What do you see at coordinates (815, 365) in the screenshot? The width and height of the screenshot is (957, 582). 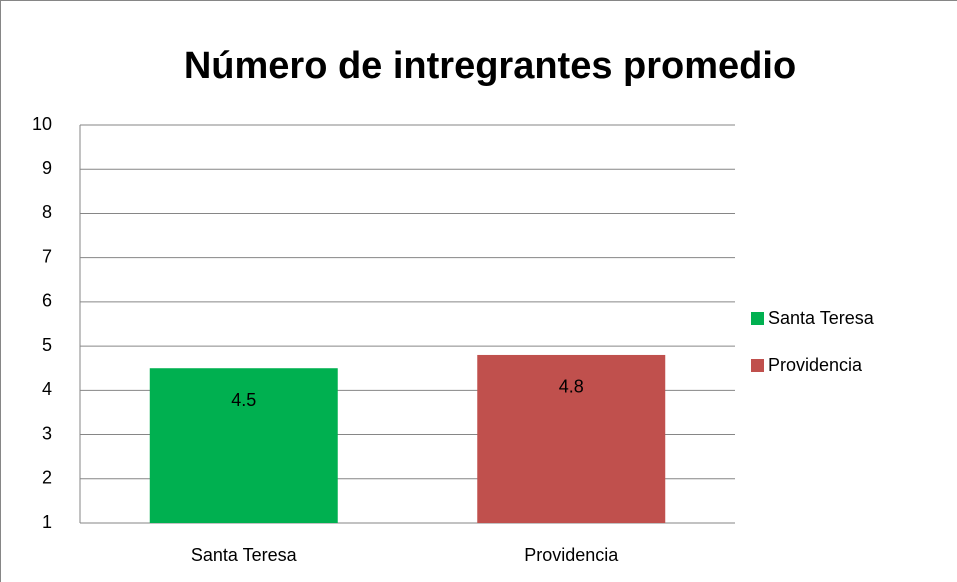 I see `legend-label: Providencia` at bounding box center [815, 365].